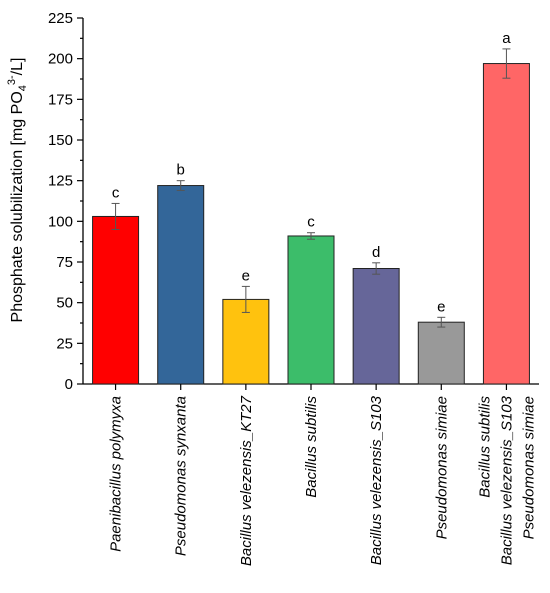  I want to click on y-axis-title-end: /L], so click(17, 67).